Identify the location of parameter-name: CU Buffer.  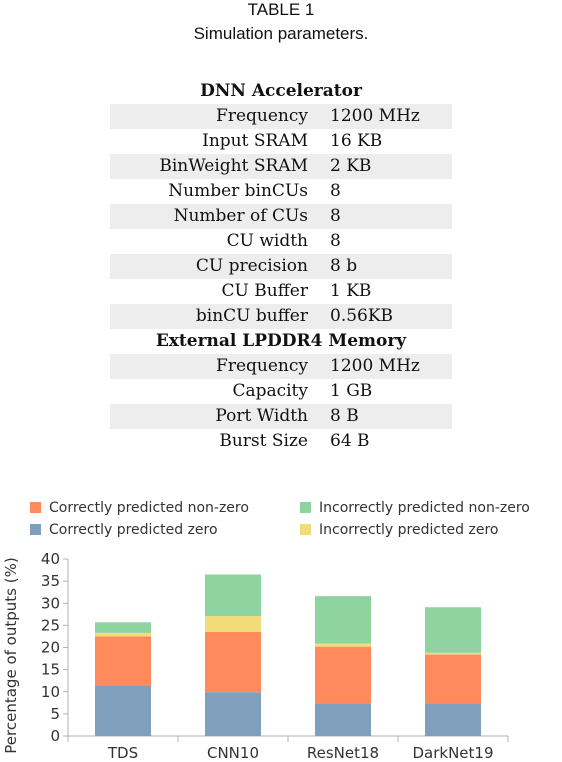
(264, 291).